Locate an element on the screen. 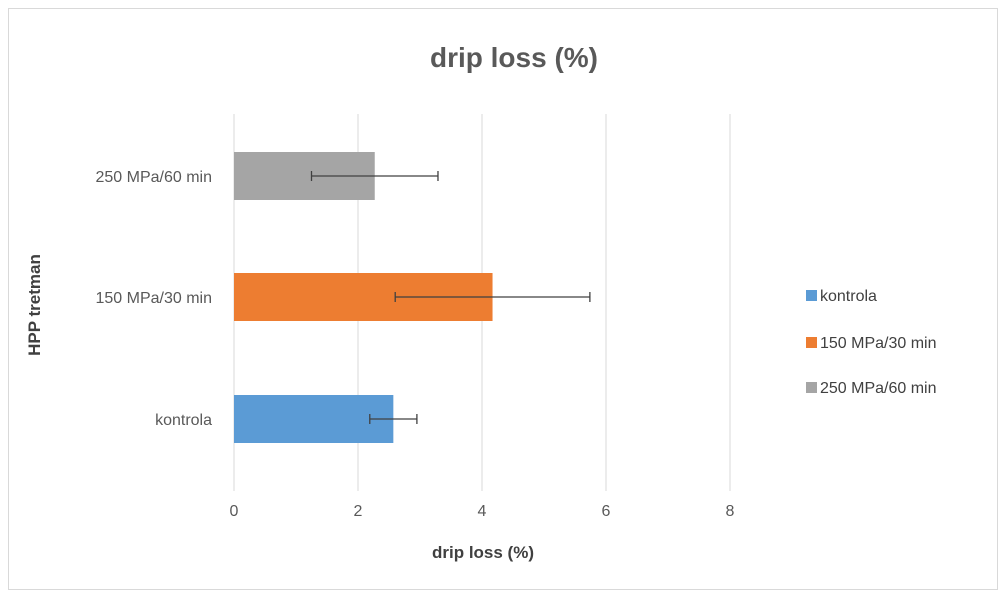  x-tick-labels: 0 2 4 6 8 is located at coordinates (482, 511).